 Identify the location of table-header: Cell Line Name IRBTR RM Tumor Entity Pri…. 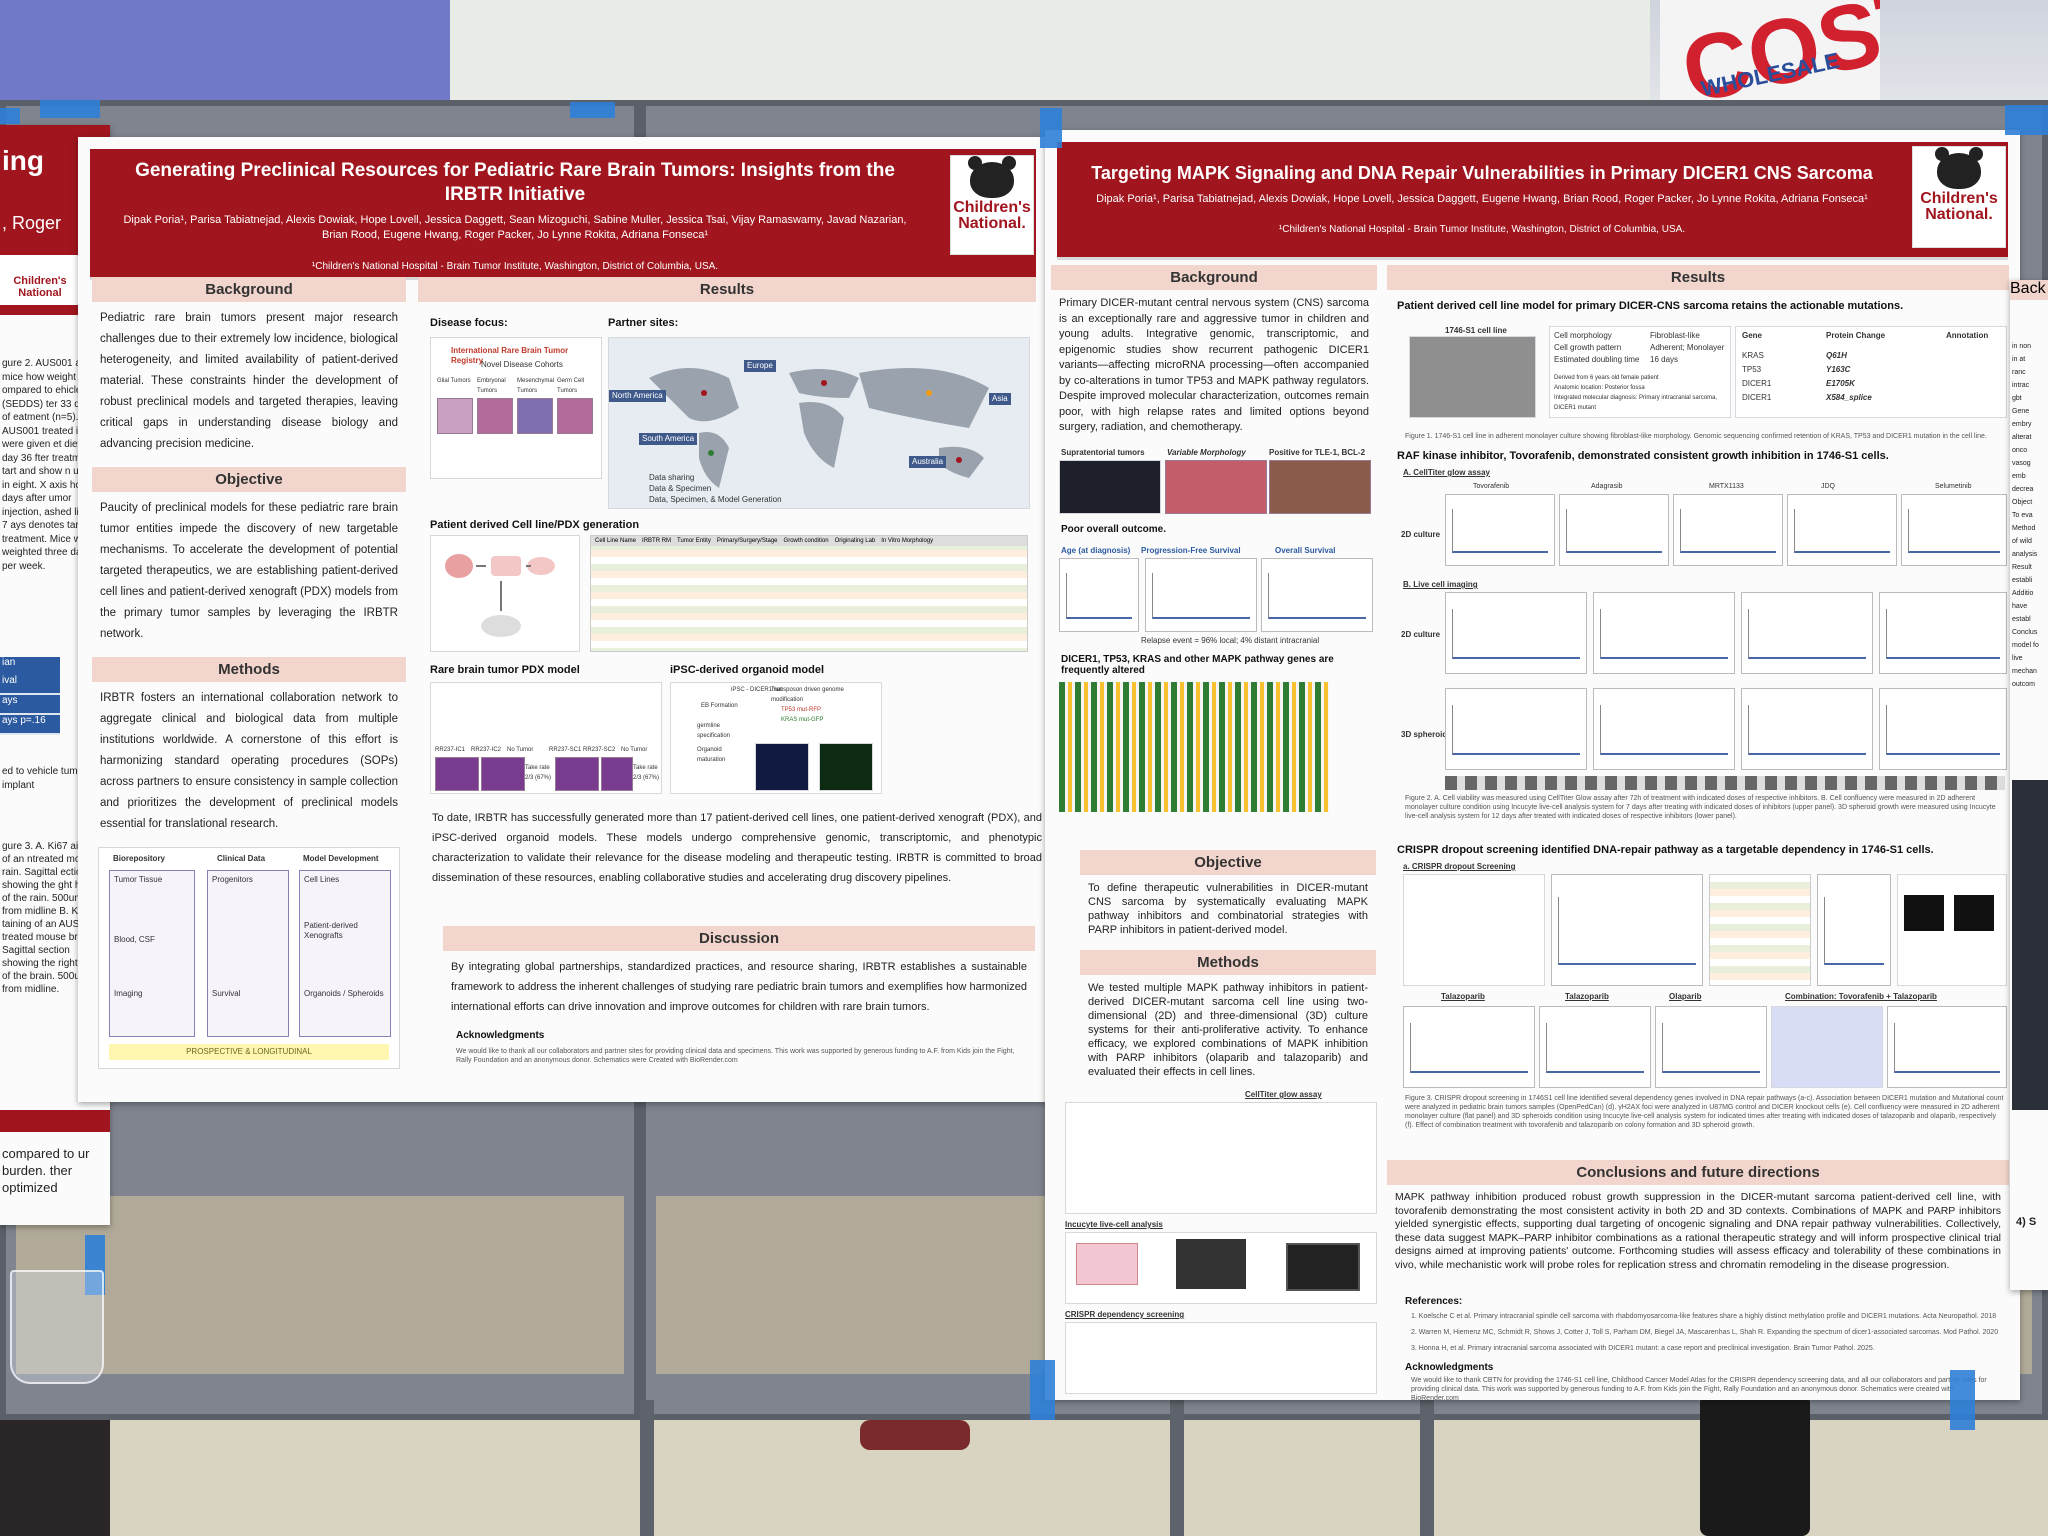
(809, 541).